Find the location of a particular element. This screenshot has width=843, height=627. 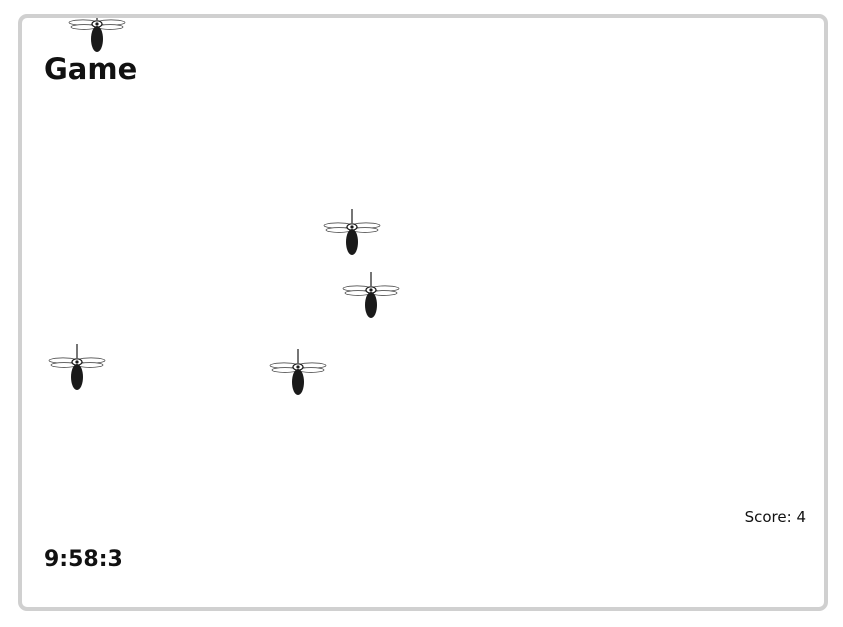

timer-display: 9:58:3 is located at coordinates (83, 559).